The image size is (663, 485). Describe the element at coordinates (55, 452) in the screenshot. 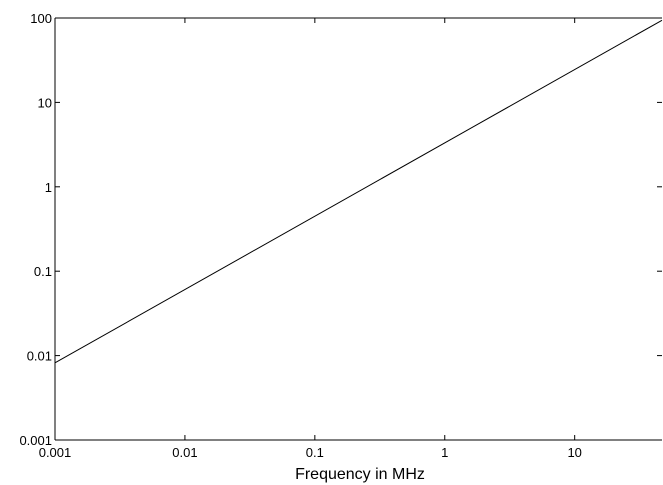

I see `x-tick-label: 0.001` at that location.